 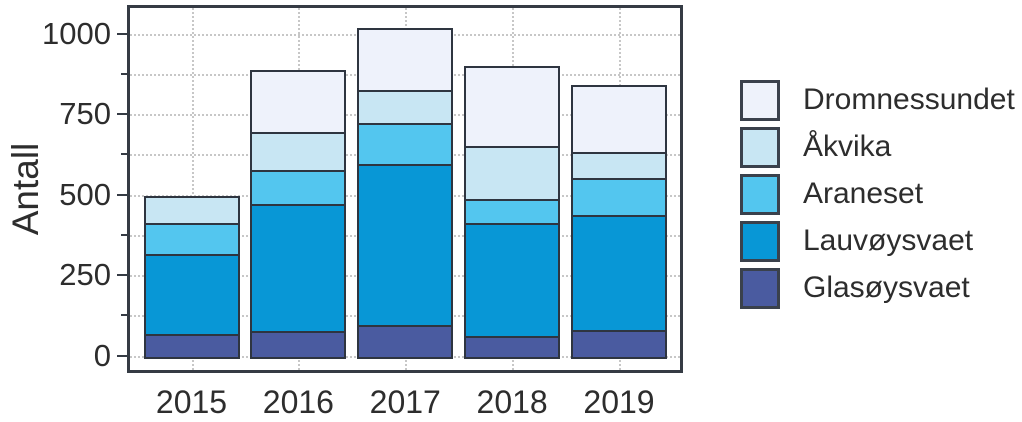 I want to click on bar-2015, so click(x=191, y=277).